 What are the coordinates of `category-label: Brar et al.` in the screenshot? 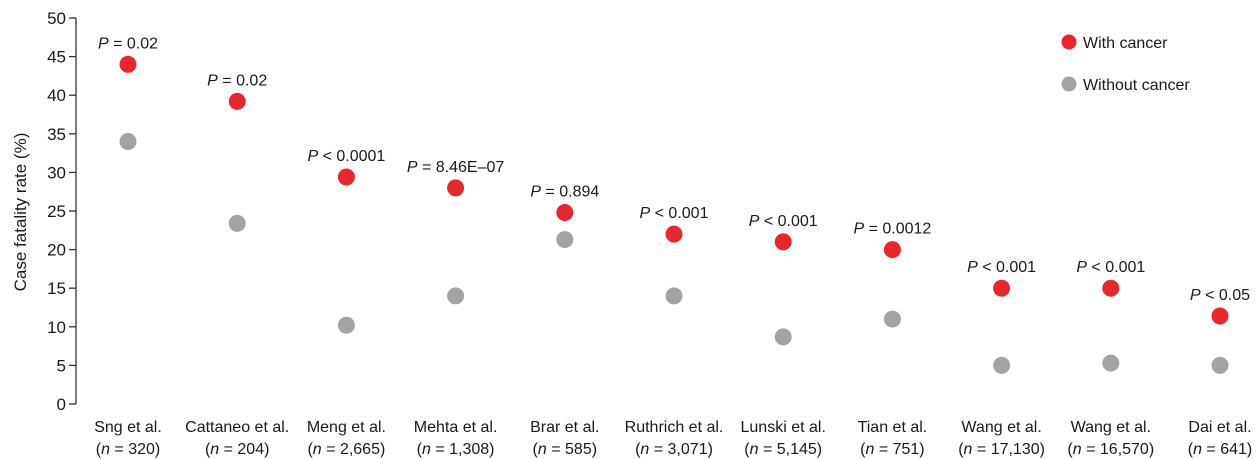 It's located at (564, 427).